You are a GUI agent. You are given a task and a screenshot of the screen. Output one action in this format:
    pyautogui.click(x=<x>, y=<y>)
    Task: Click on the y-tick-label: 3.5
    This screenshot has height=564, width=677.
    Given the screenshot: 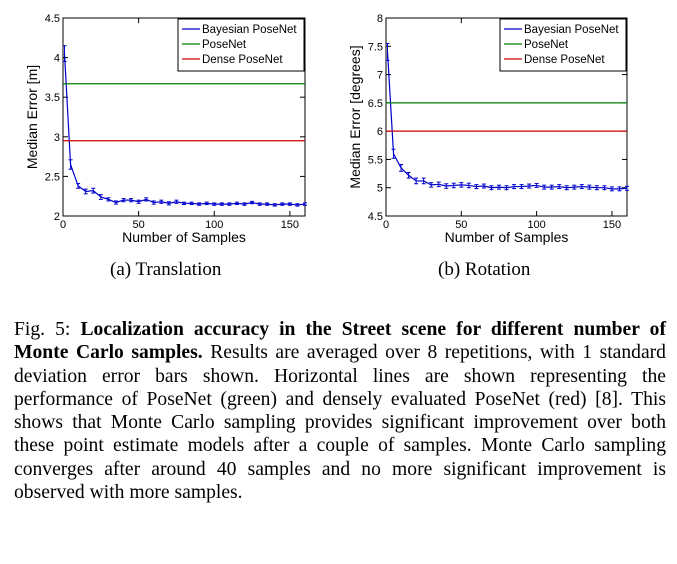 What is the action you would take?
    pyautogui.click(x=52, y=98)
    